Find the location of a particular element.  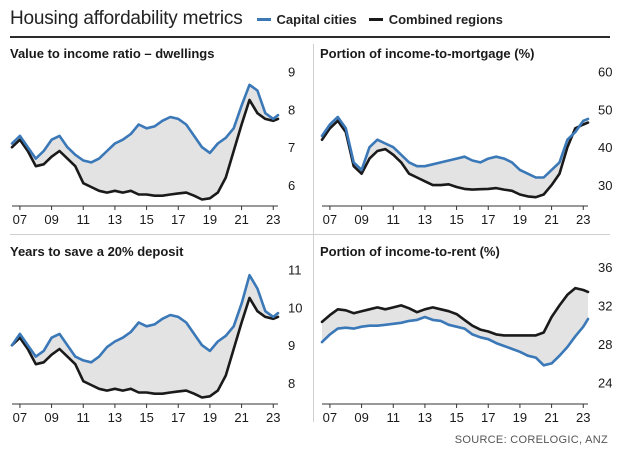

y-tick-label: 60 is located at coordinates (605, 72).